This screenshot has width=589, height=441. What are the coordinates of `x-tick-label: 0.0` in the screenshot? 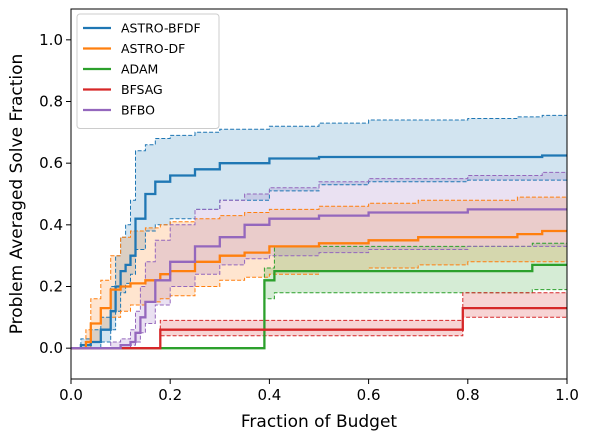 It's located at (71, 395).